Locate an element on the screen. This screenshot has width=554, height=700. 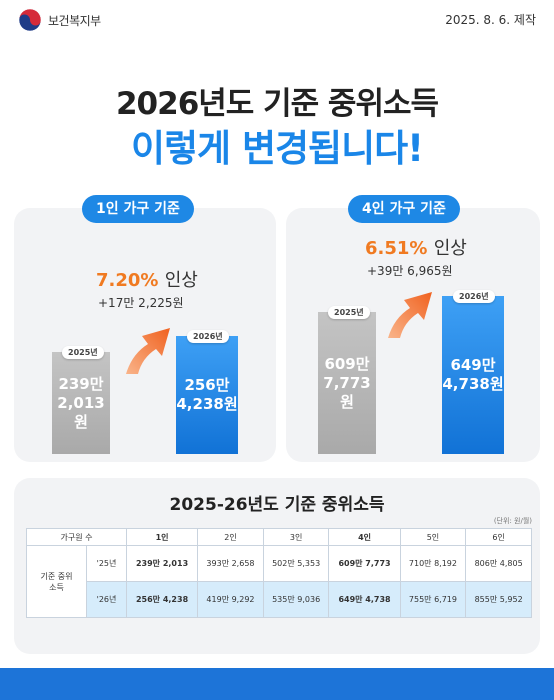
four-person-pill: 4인 가구 기준 is located at coordinates (404, 209).